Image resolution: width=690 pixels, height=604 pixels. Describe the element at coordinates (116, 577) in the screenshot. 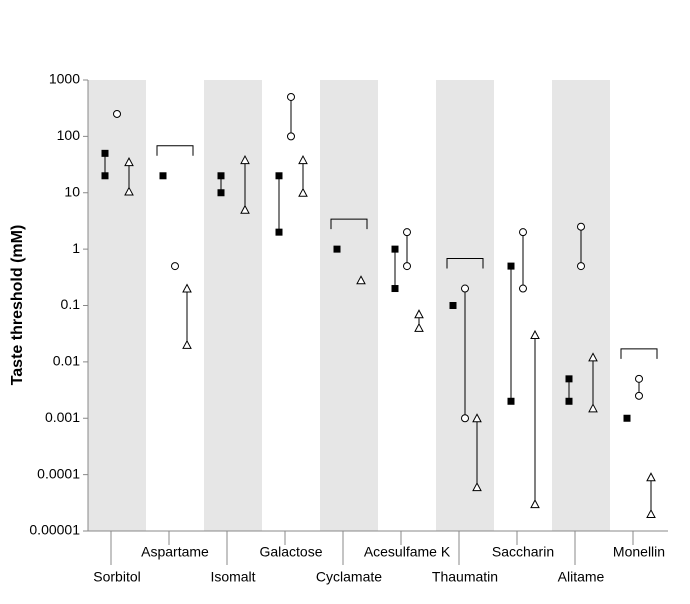

I see `x-tick-label: Sorbitol` at that location.